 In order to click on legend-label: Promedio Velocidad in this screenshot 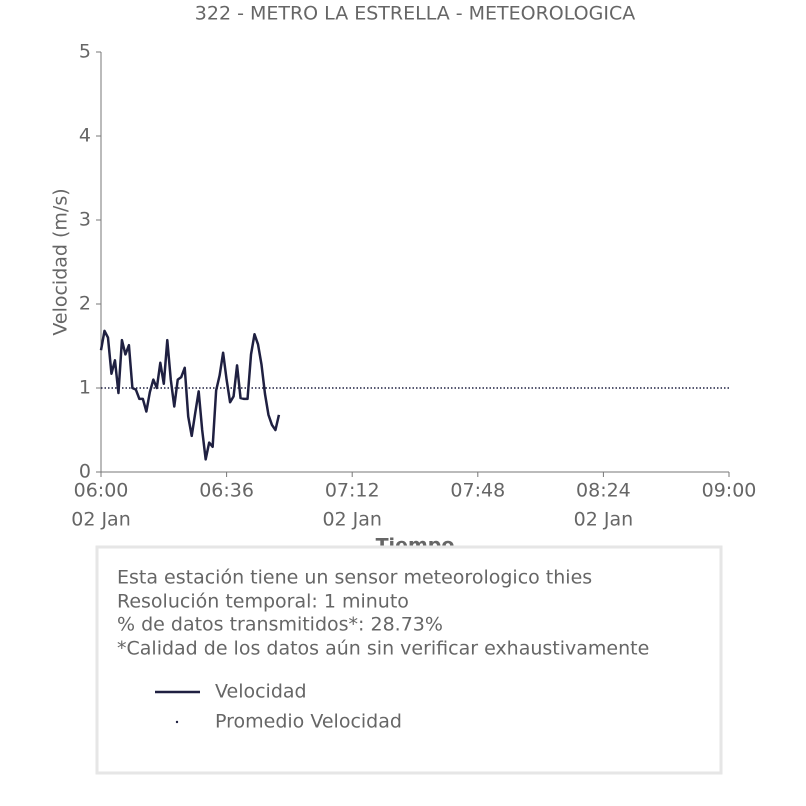, I will do `click(308, 722)`.